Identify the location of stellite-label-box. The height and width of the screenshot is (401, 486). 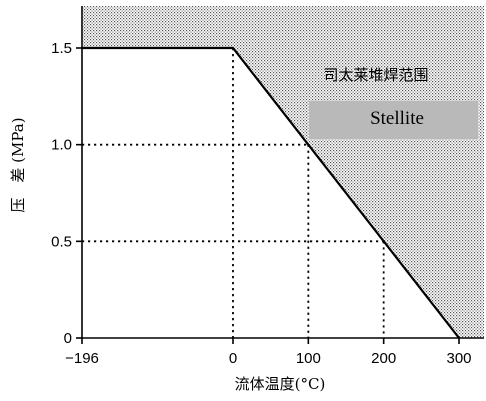
(393, 120).